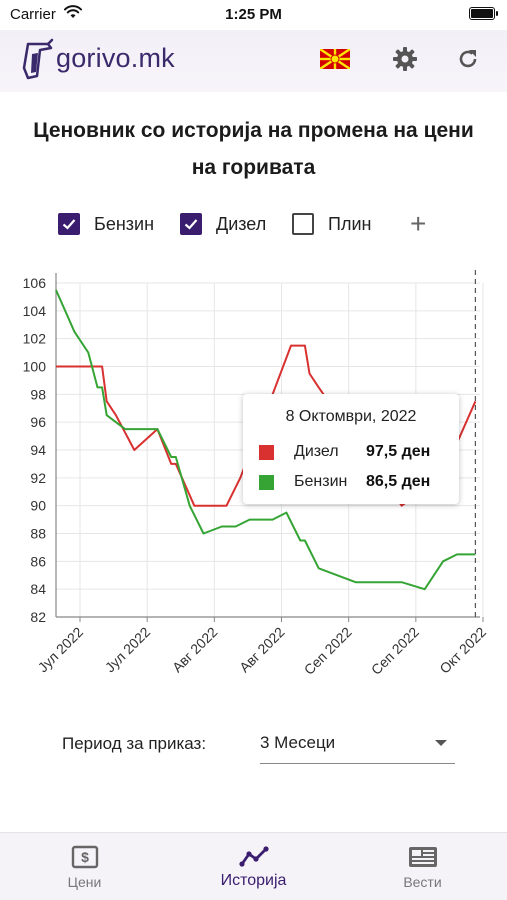  What do you see at coordinates (33, 14) in the screenshot?
I see `carrier-label: Carrier` at bounding box center [33, 14].